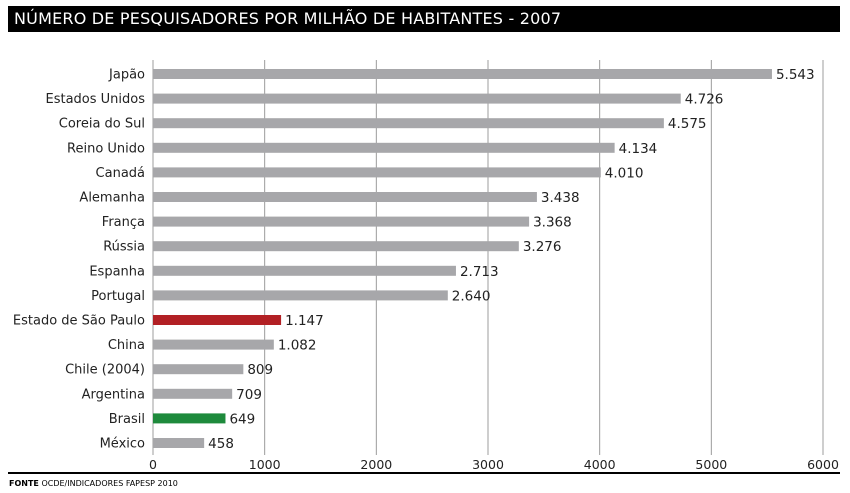  What do you see at coordinates (117, 271) in the screenshot?
I see `category-label: Espanha` at bounding box center [117, 271].